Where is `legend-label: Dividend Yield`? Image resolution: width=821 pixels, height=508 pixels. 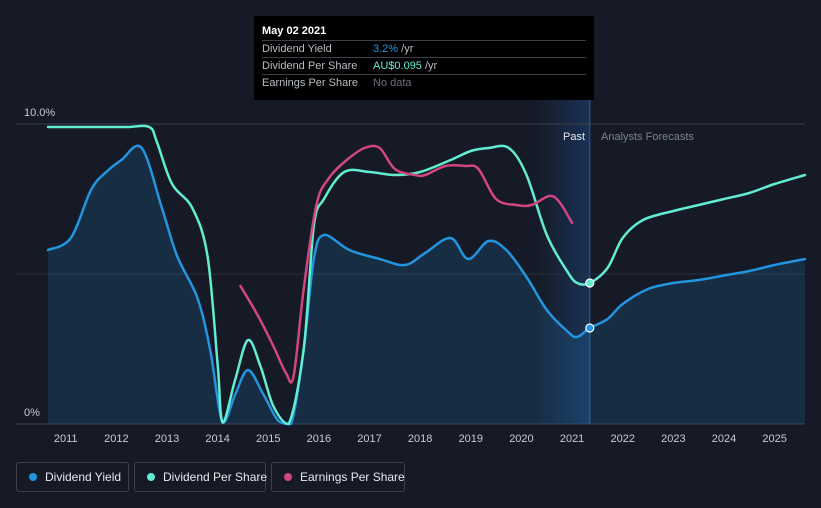
legend-label: Dividend Yield is located at coordinates (83, 477).